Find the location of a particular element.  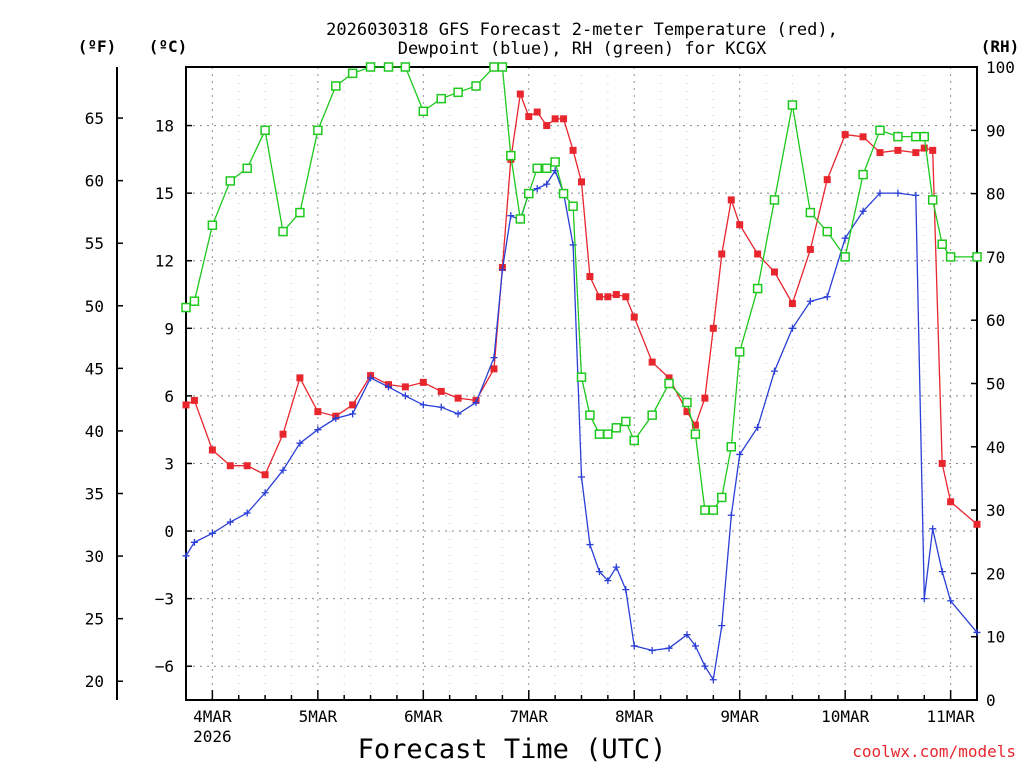

x-tick-label: 8MAR is located at coordinates (634, 716).